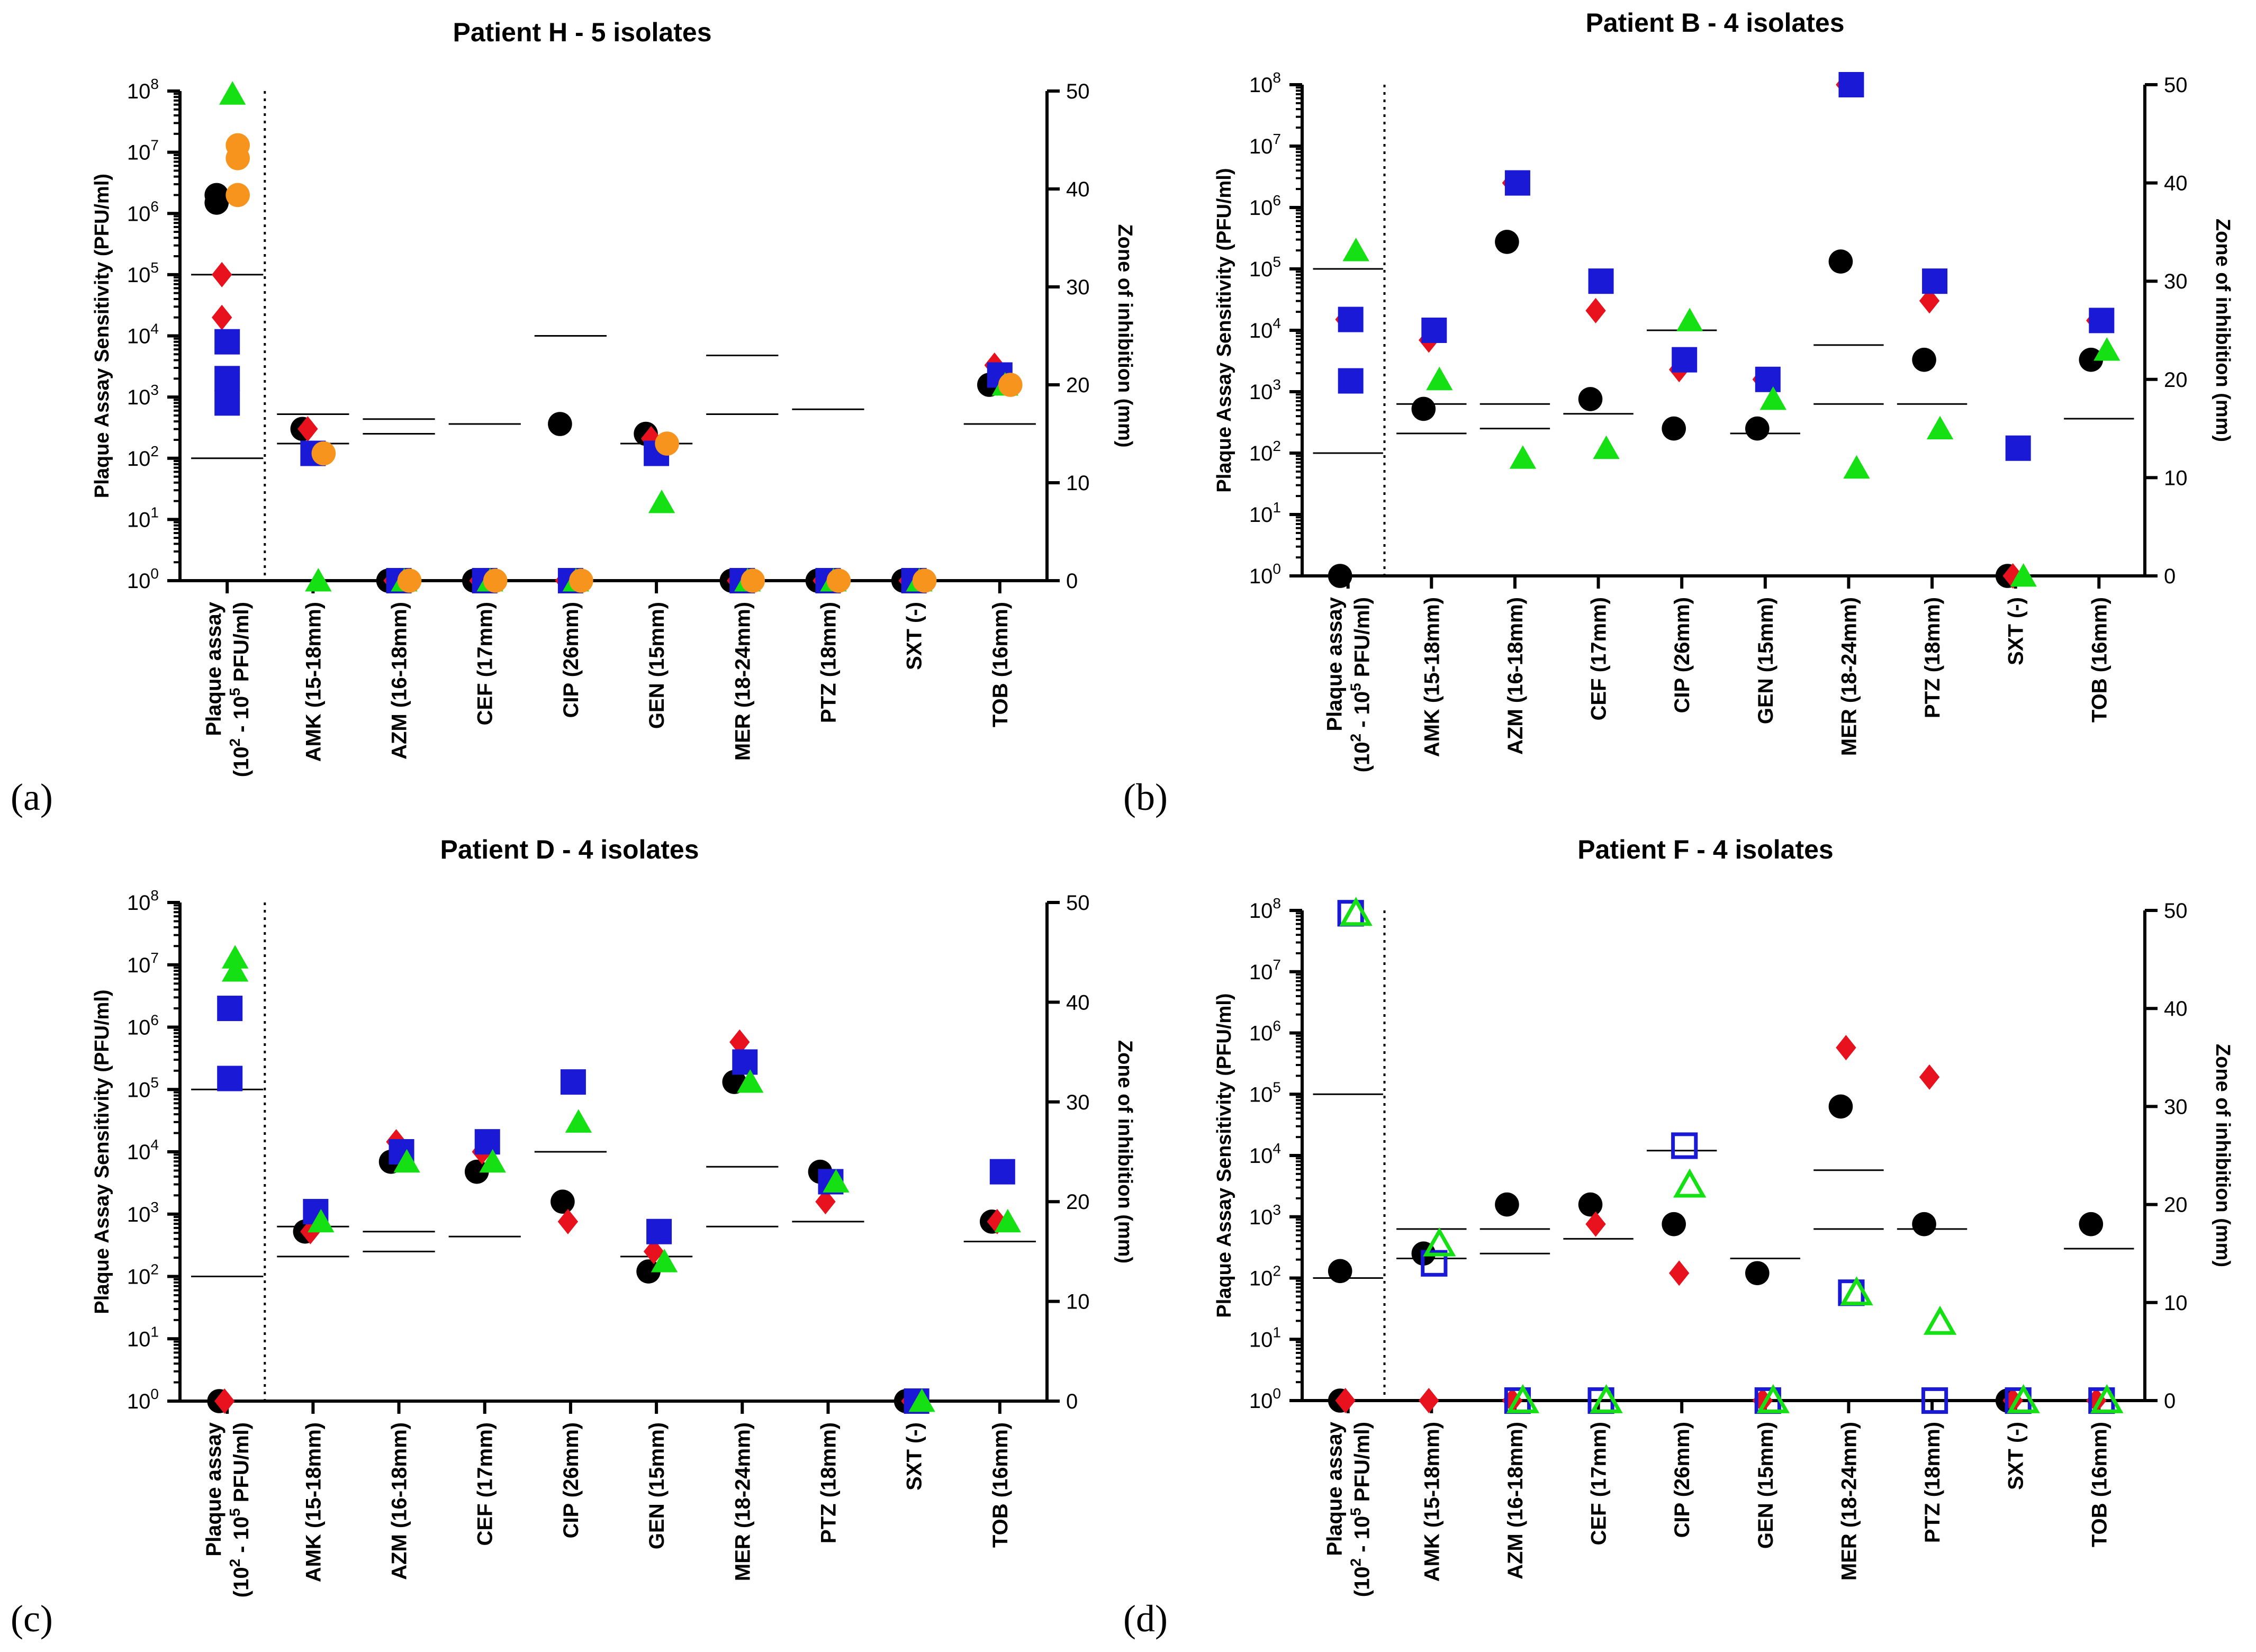 The height and width of the screenshot is (1652, 2256). I want to click on x-category-label: Plaque assay, so click(214, 668).